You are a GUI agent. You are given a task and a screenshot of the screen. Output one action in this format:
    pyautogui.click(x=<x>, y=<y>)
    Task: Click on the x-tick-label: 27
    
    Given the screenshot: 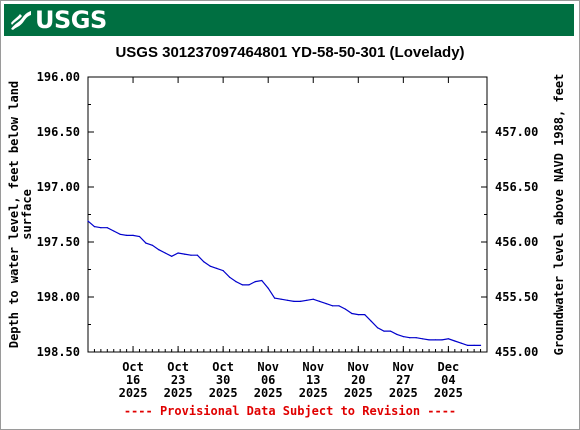 What is the action you would take?
    pyautogui.click(x=403, y=380)
    